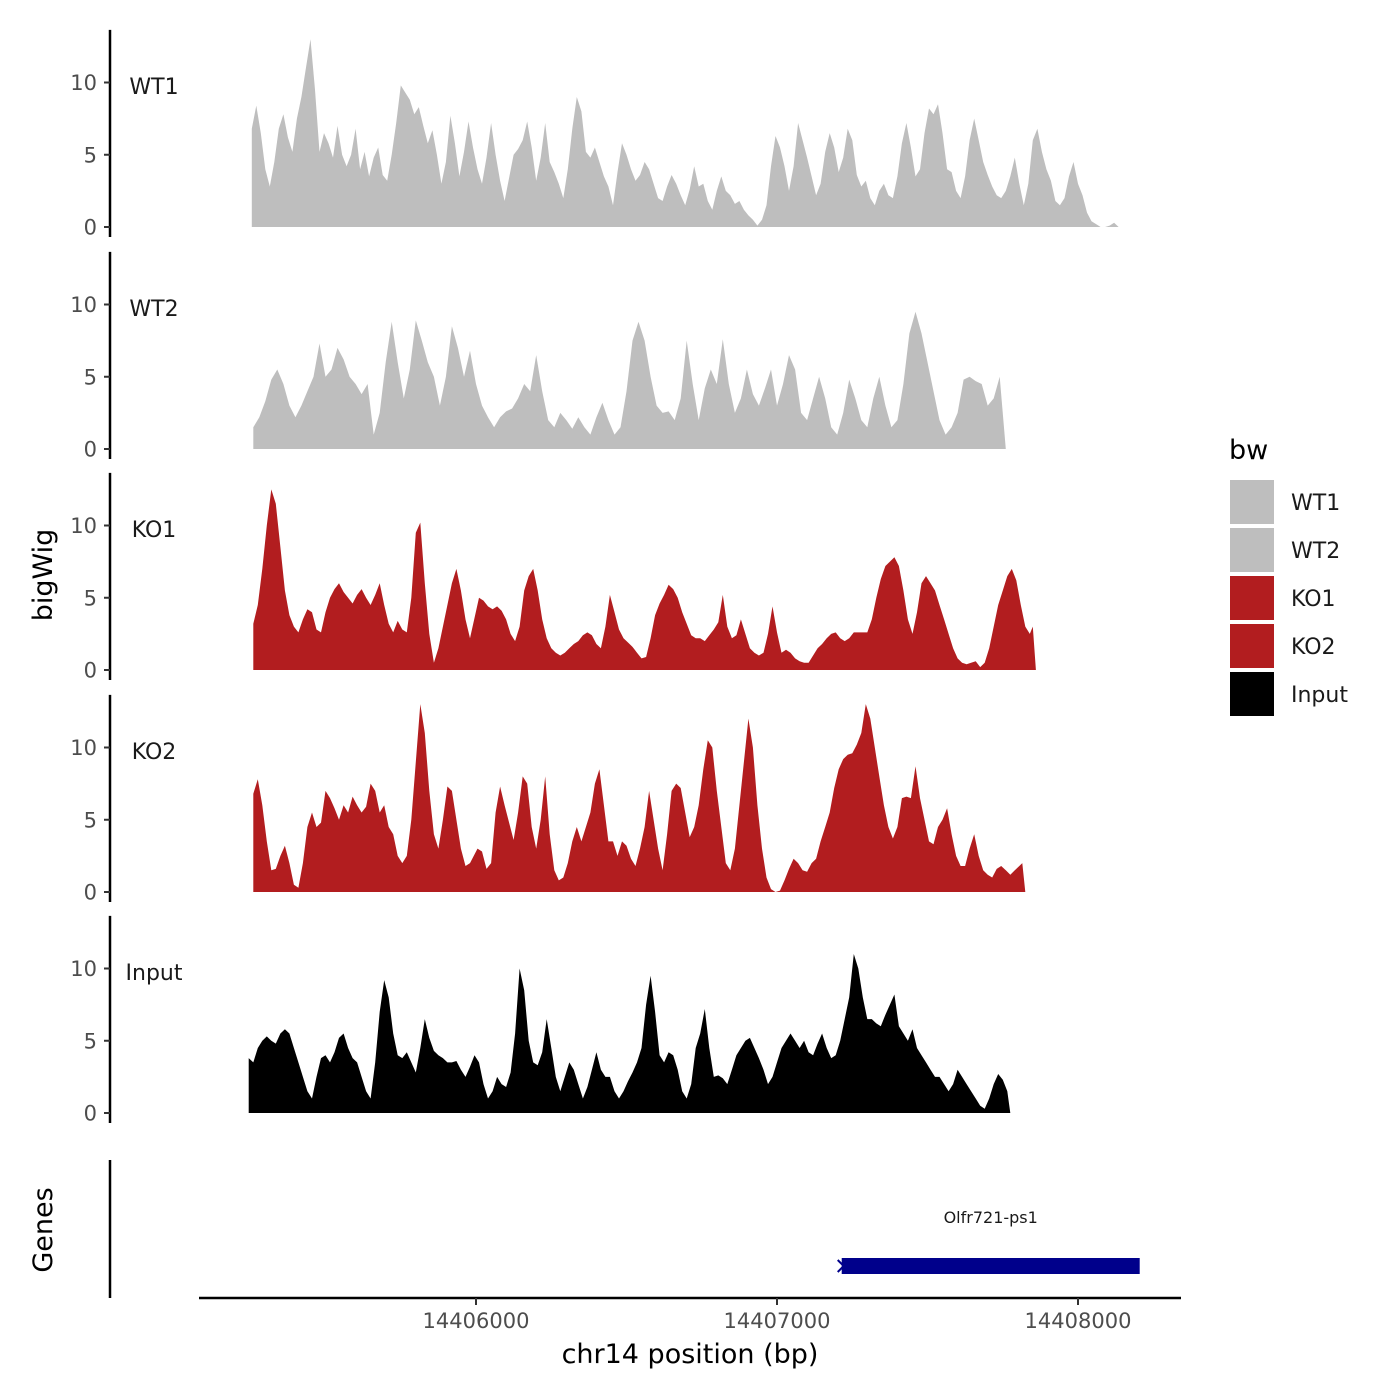 The image size is (1400, 1400). I want to click on track-label: WT1, so click(153, 87).